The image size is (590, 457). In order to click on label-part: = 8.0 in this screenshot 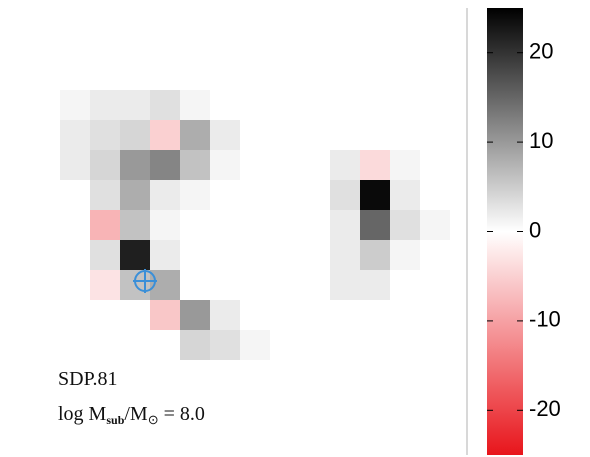, I will do `click(182, 414)`.